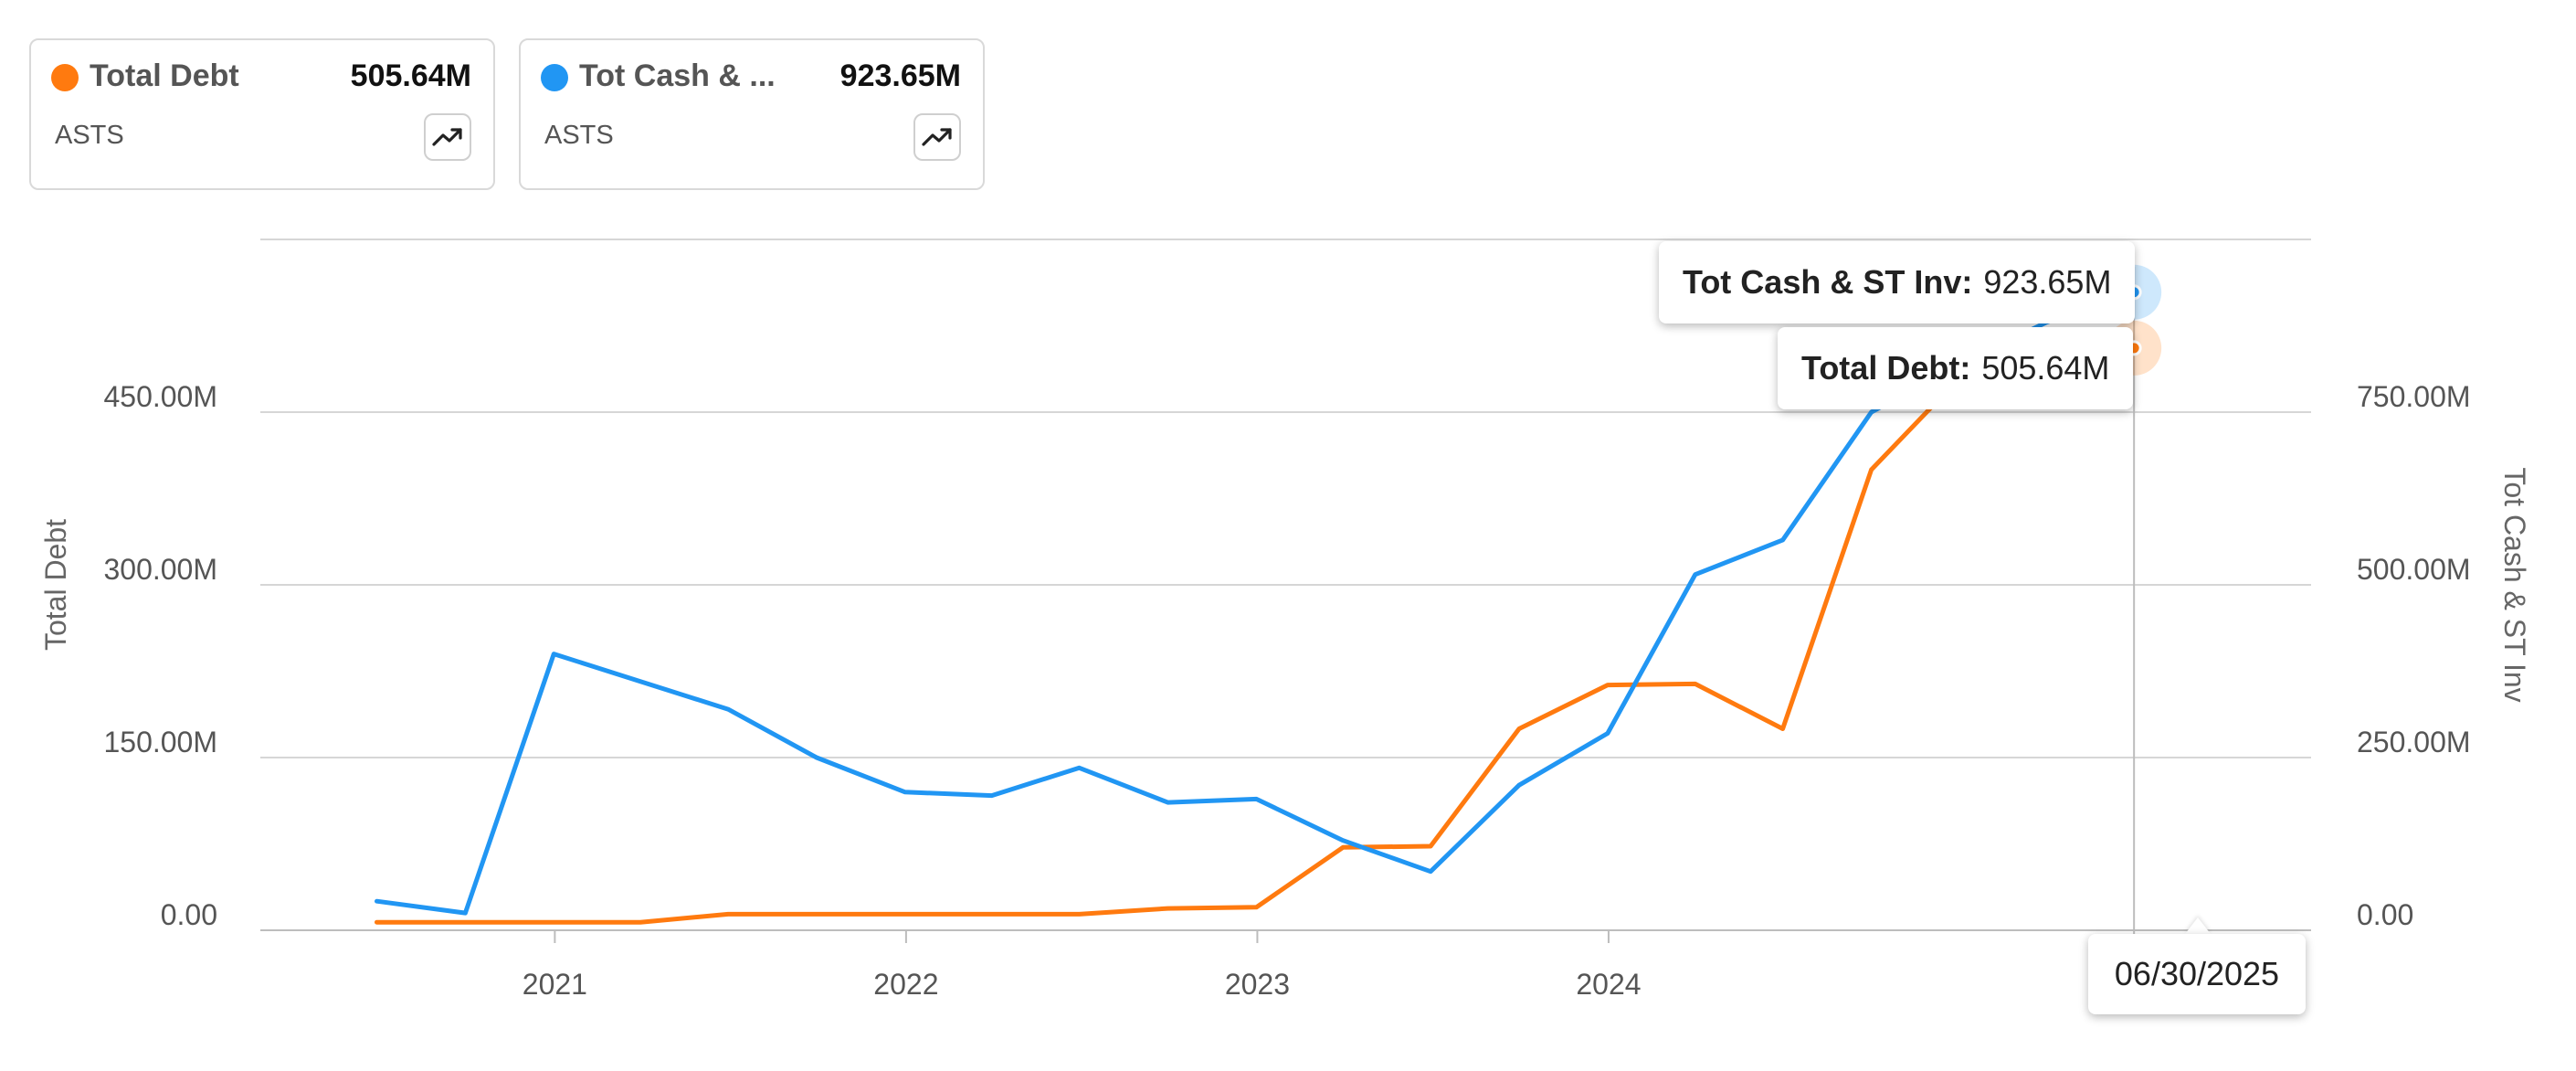 The image size is (2576, 1071). I want to click on x-axis: 2021 2022 2023 2024, so click(1082, 965).